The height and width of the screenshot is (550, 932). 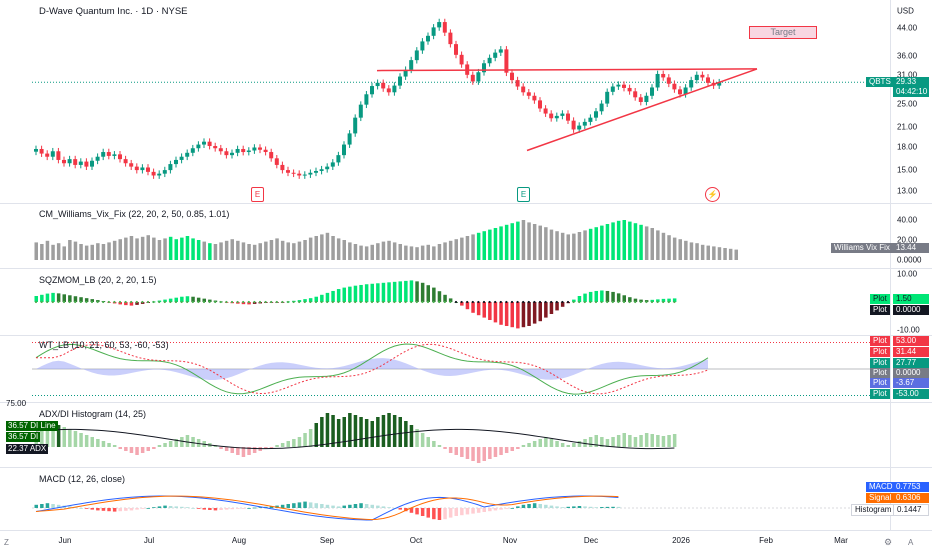 What do you see at coordinates (461, 302) in the screenshot?
I see `sqzmom-pane` at bounding box center [461, 302].